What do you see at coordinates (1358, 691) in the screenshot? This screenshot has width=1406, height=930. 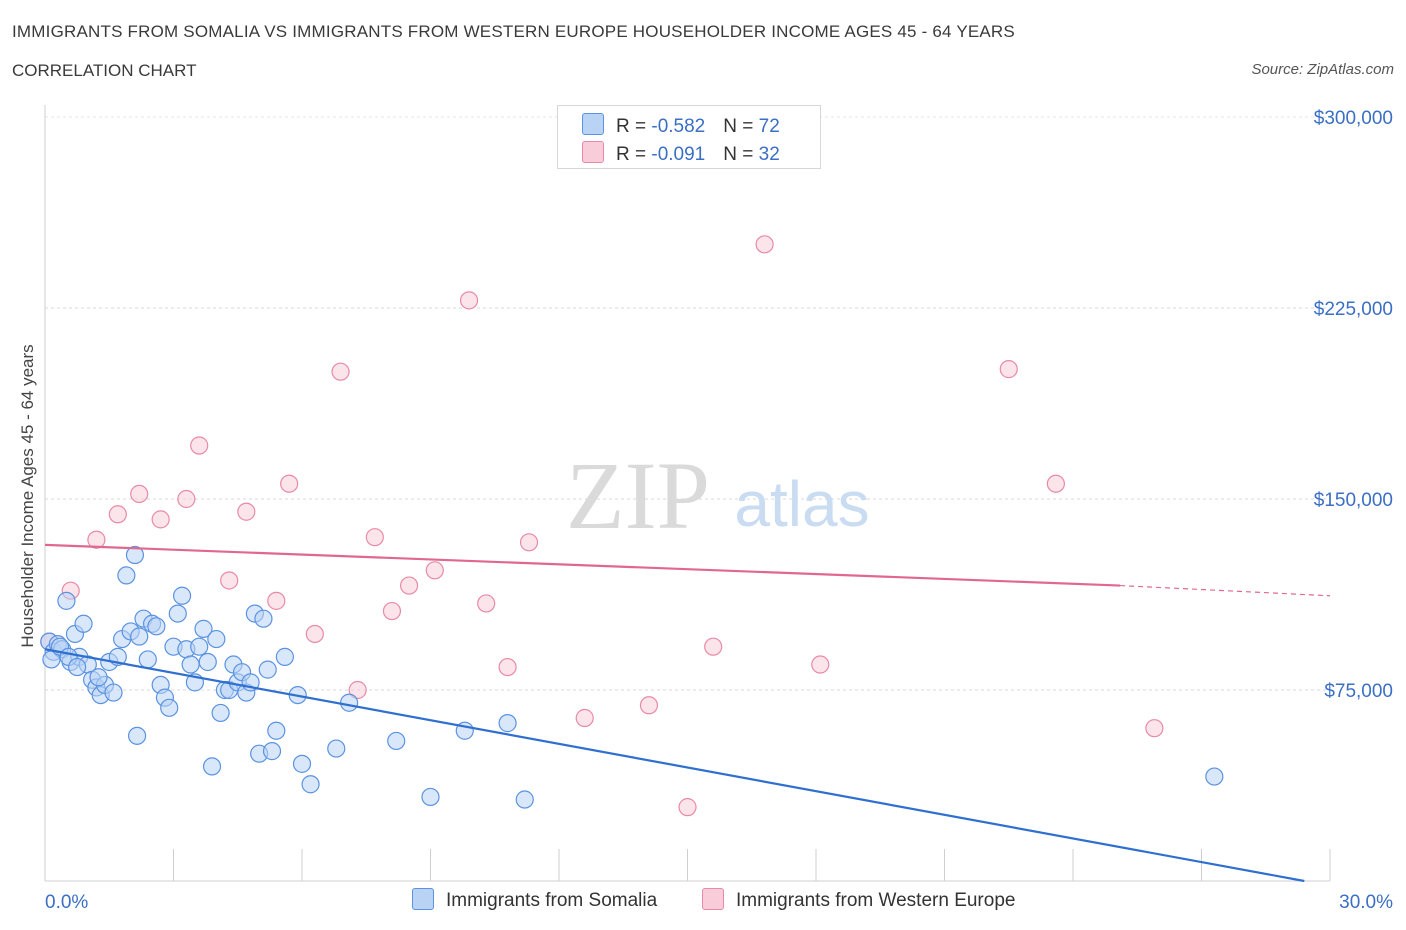 I see `y-tick-label: $75,000` at bounding box center [1358, 691].